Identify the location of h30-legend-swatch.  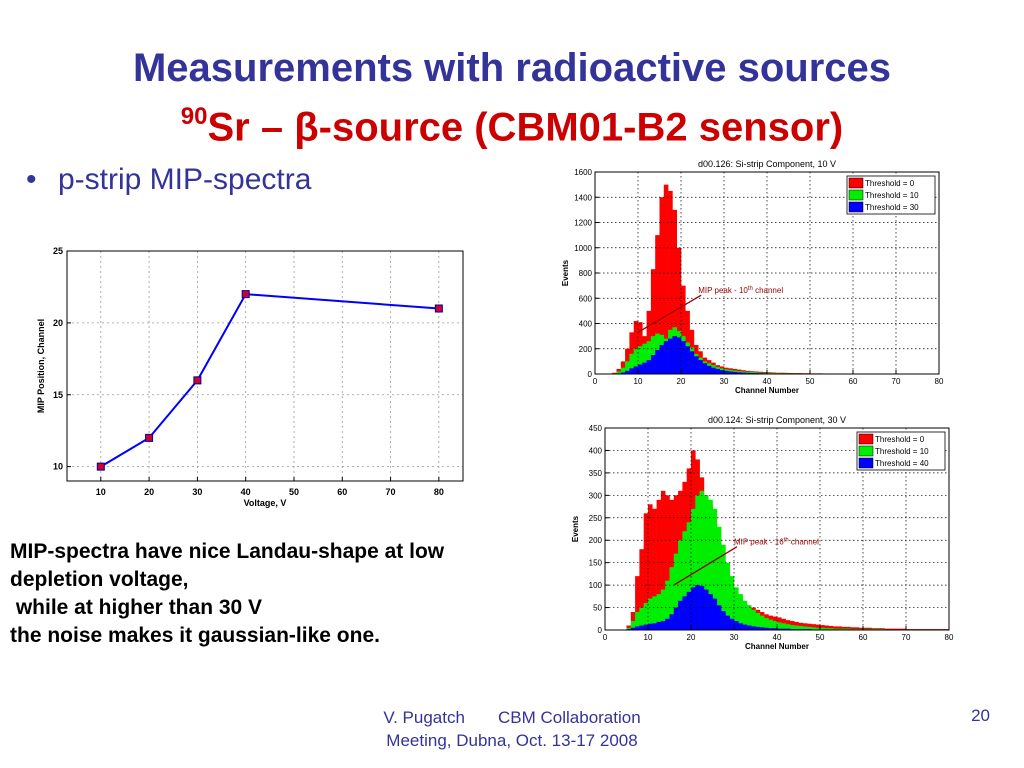
(866, 439).